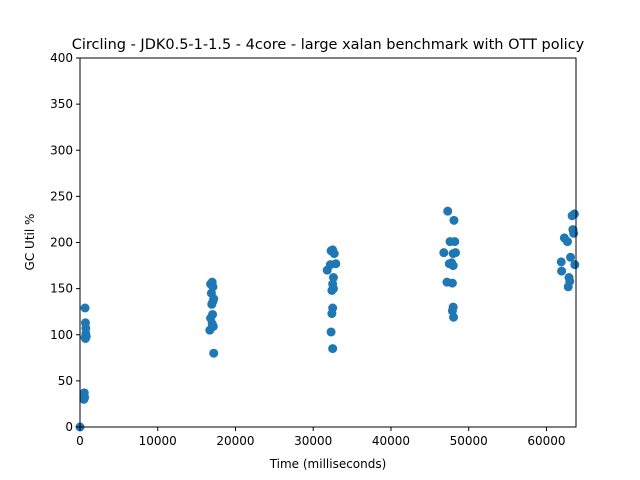 The height and width of the screenshot is (480, 640). Describe the element at coordinates (61, 243) in the screenshot. I see `y-tick-label: 200` at that location.